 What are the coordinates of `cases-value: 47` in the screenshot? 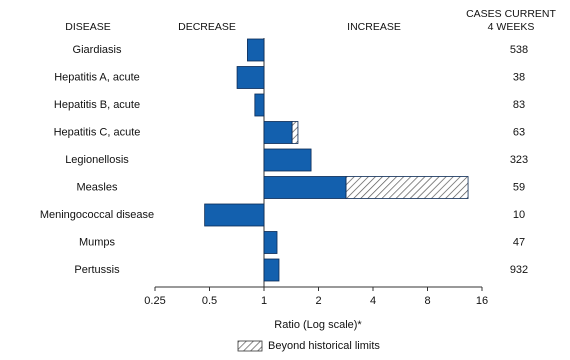 It's located at (519, 242).